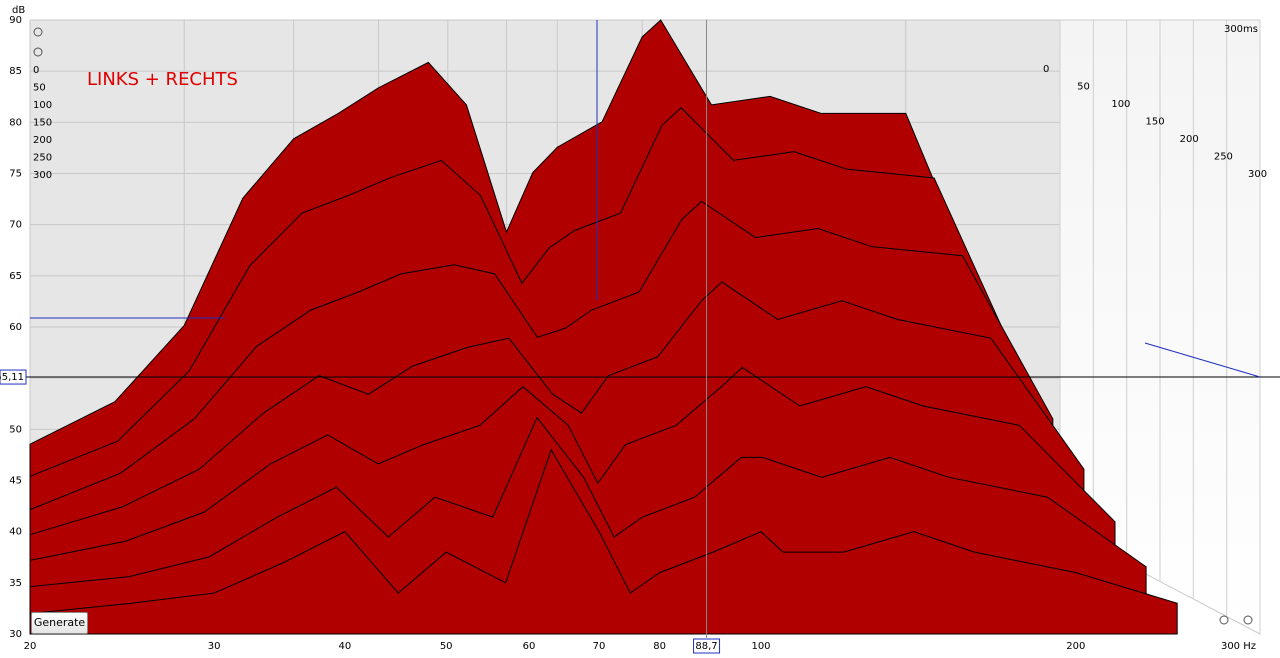 This screenshot has width=1280, height=658. What do you see at coordinates (15, 225) in the screenshot?
I see `y-tick-label: 70` at bounding box center [15, 225].